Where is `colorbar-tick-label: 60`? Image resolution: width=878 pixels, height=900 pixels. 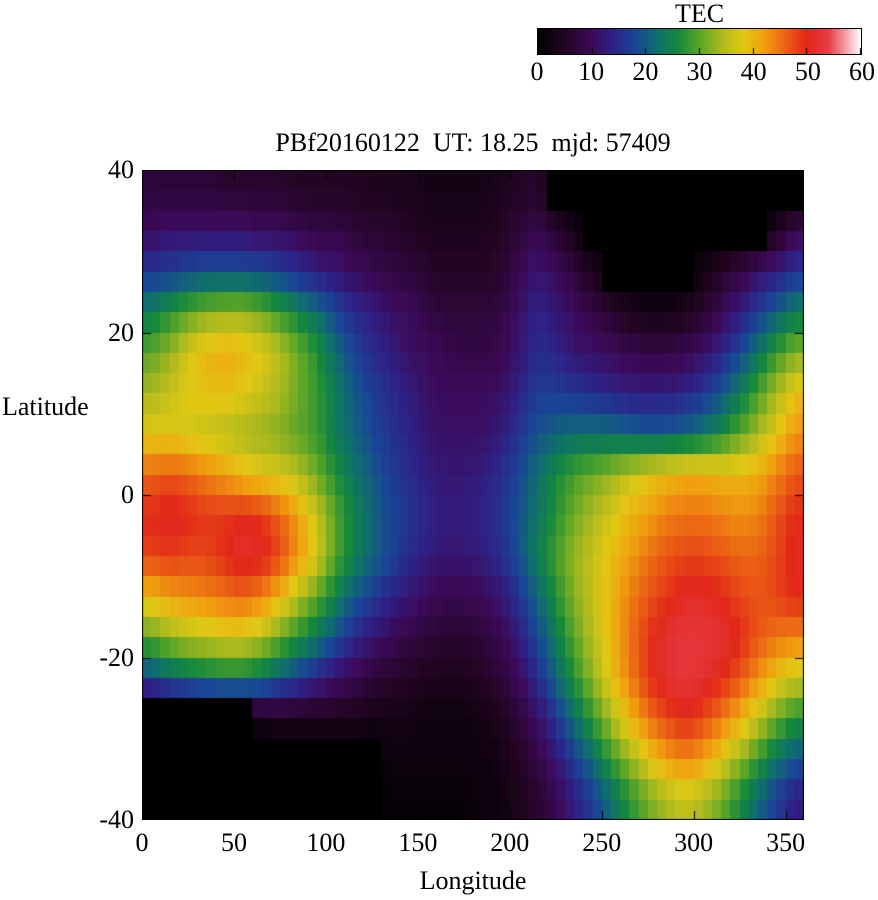 colorbar-tick-label: 60 is located at coordinates (862, 71).